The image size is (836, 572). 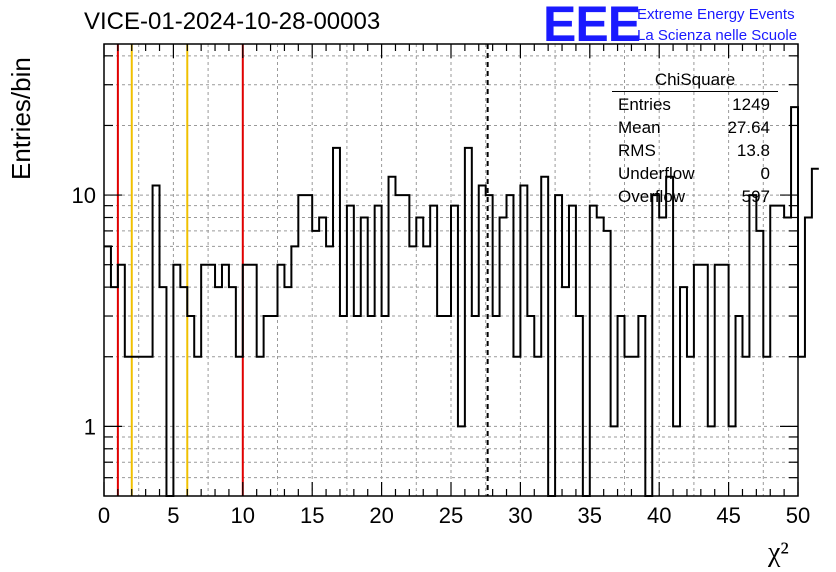 I want to click on x-tick-label: 40, so click(x=659, y=515).